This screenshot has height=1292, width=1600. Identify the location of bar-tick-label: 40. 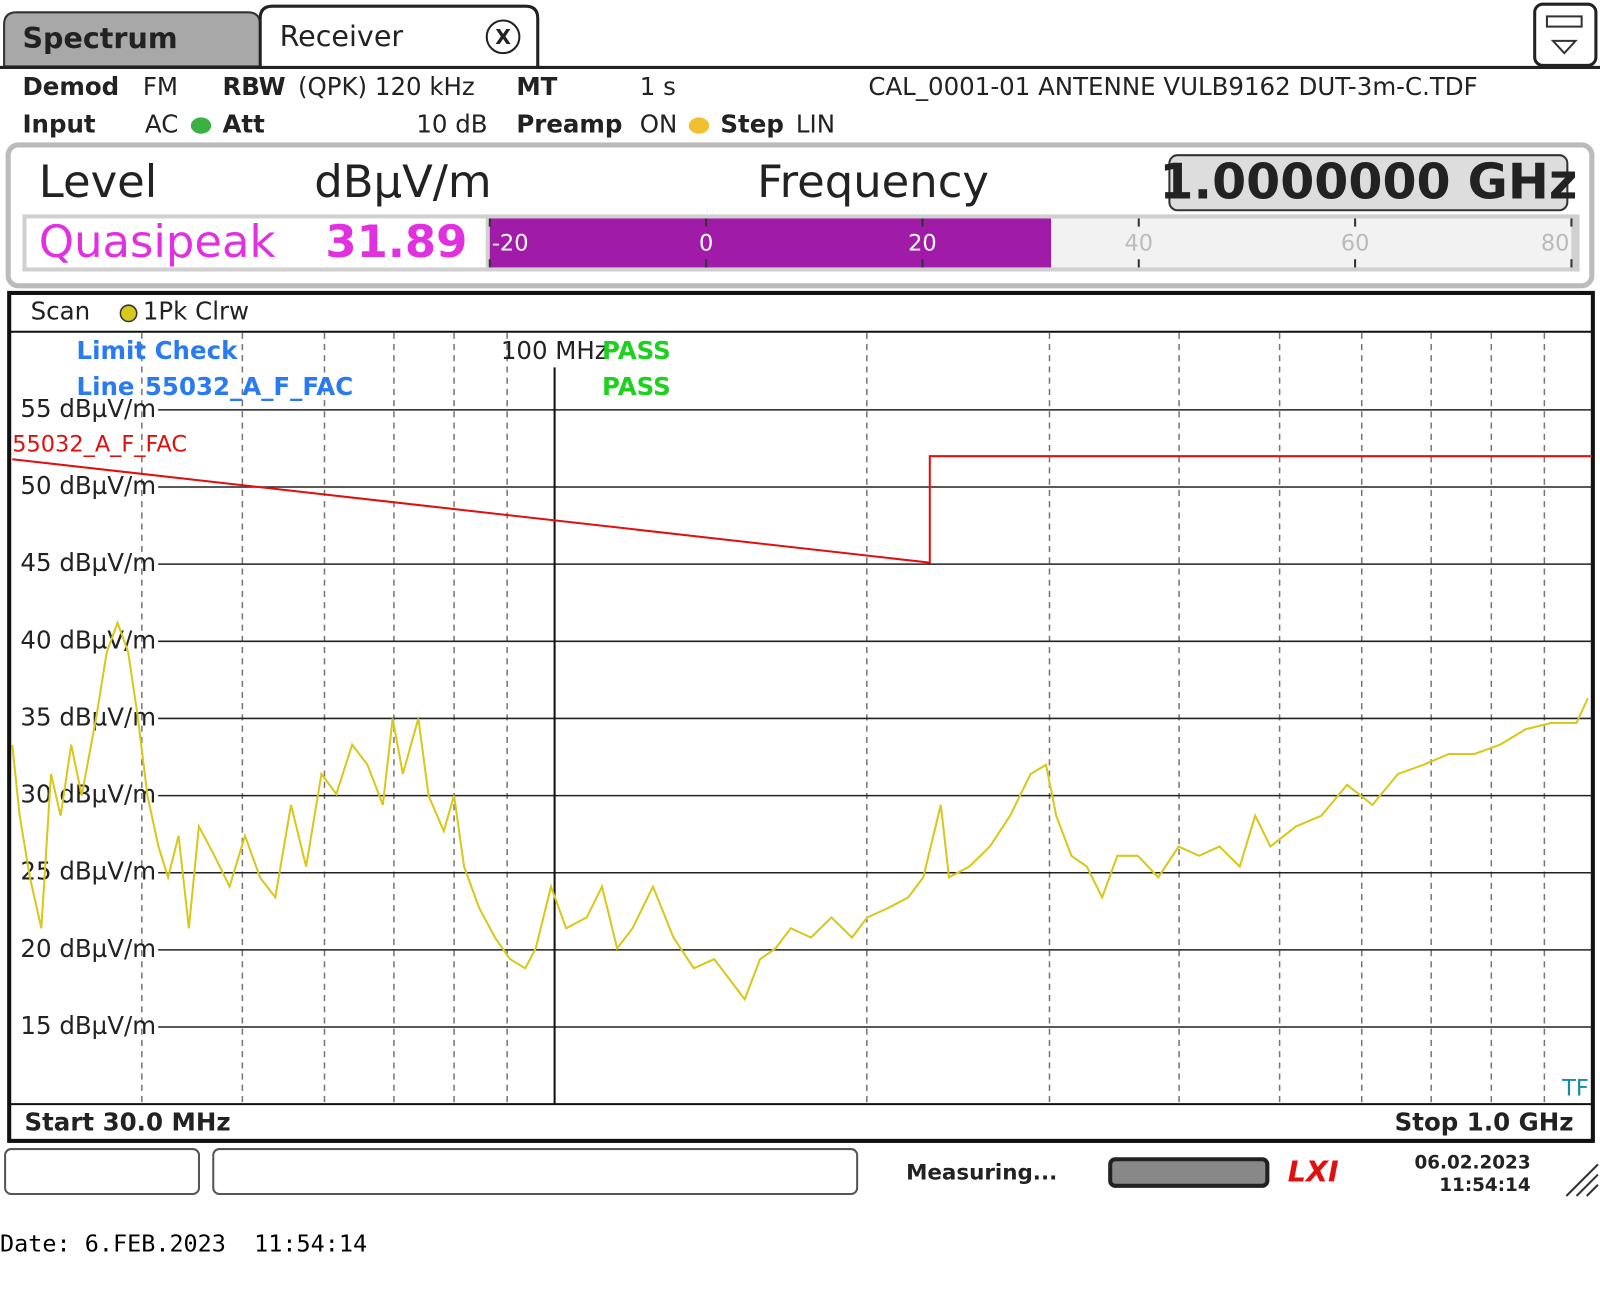
(1138, 243).